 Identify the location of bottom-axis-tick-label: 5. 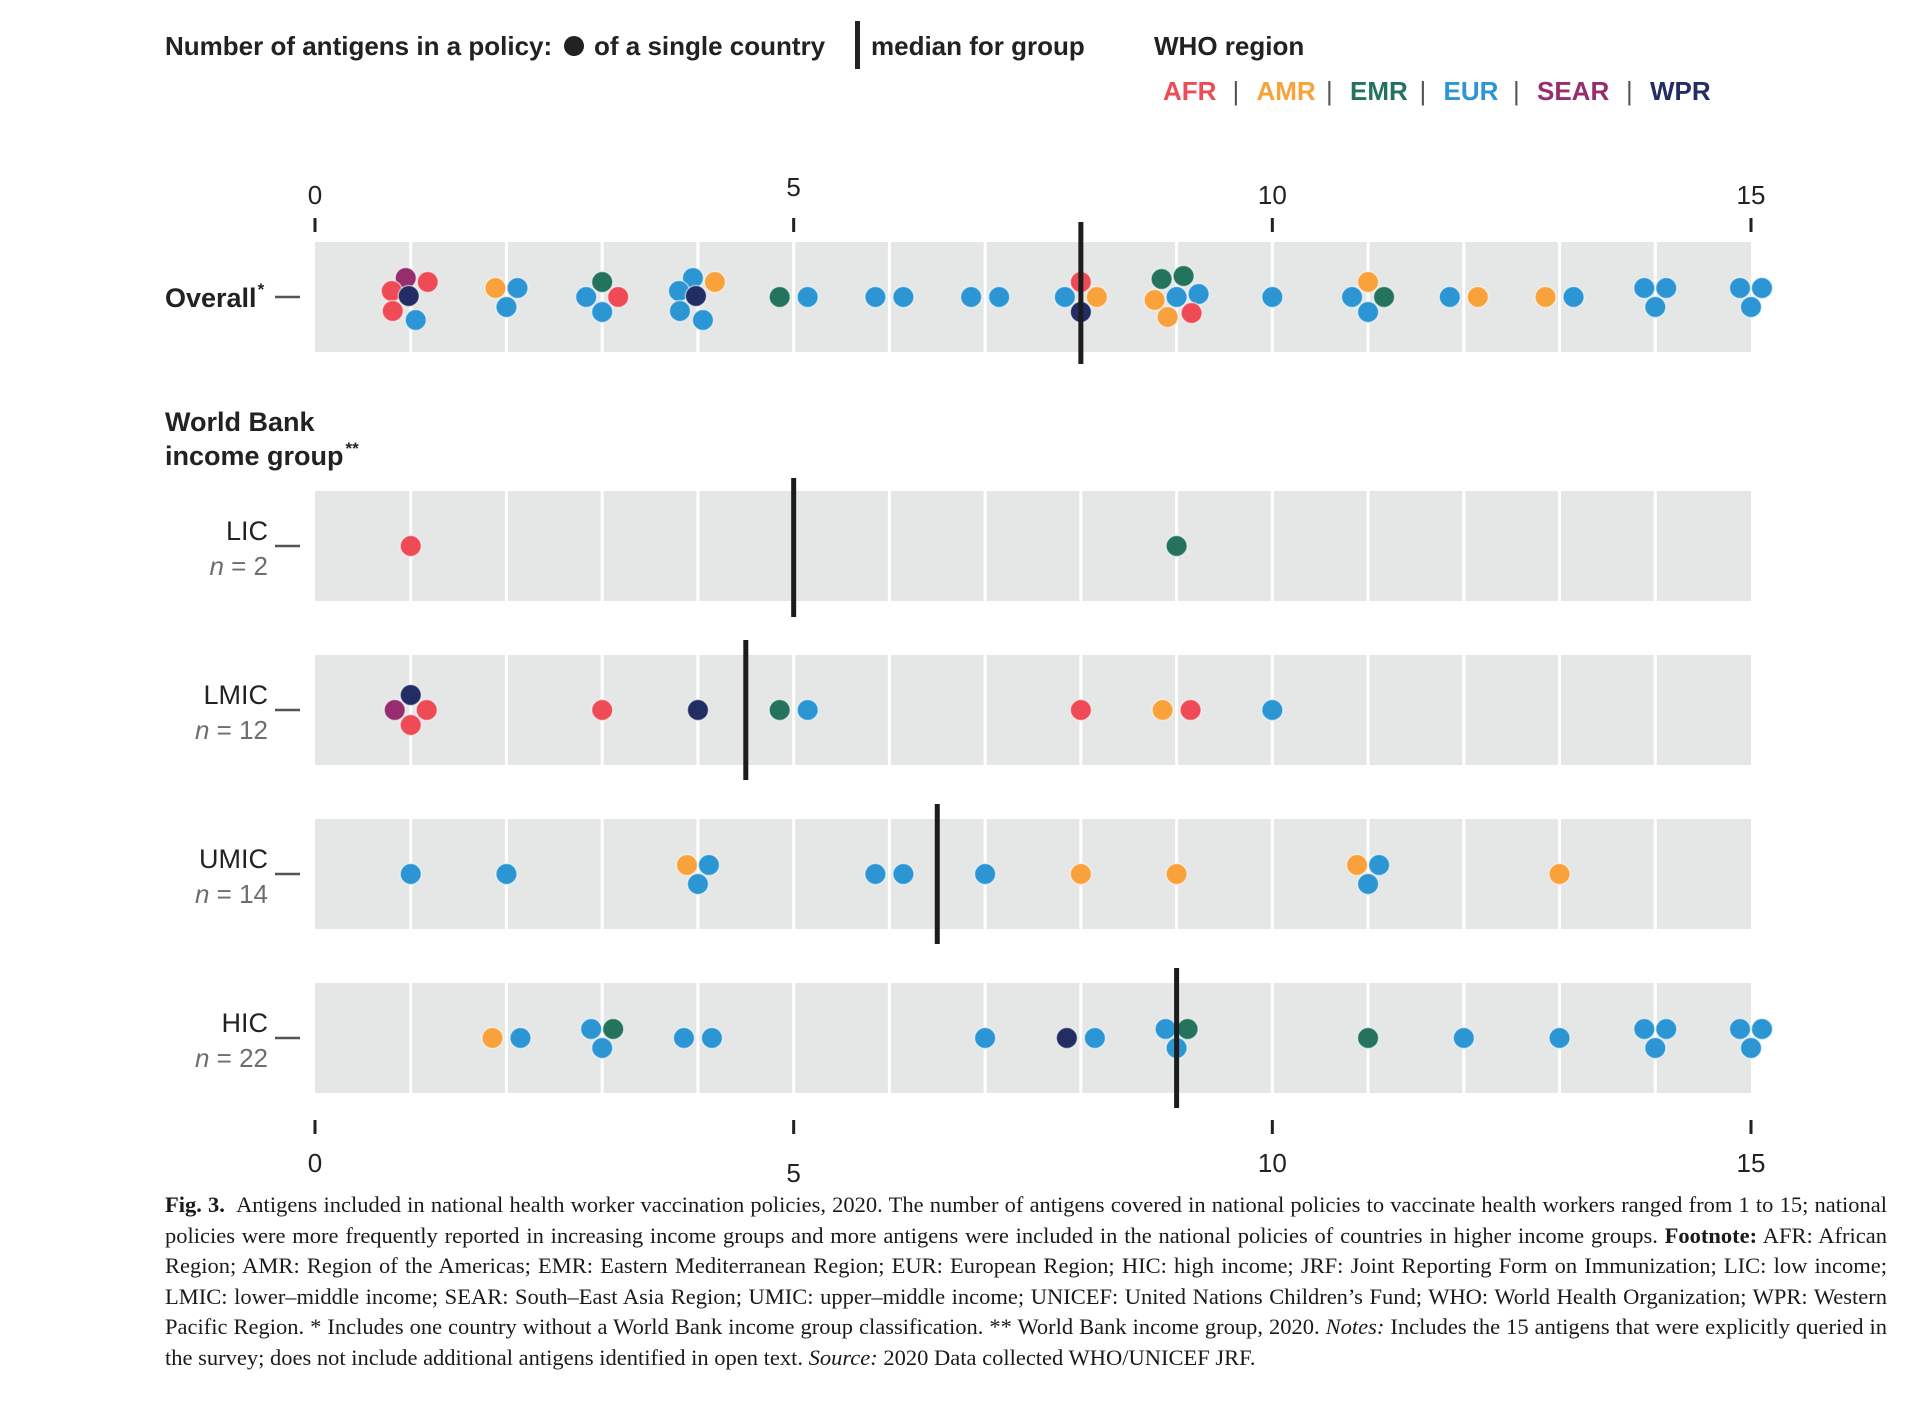
(793, 1171).